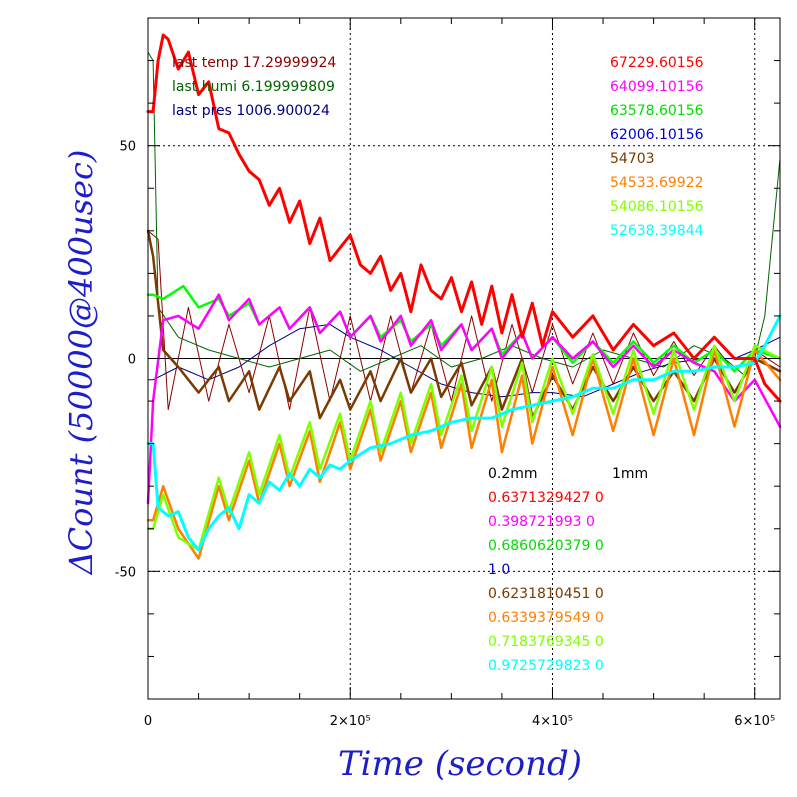  What do you see at coordinates (657, 111) in the screenshot?
I see `header-right-line: 63578.60156` at bounding box center [657, 111].